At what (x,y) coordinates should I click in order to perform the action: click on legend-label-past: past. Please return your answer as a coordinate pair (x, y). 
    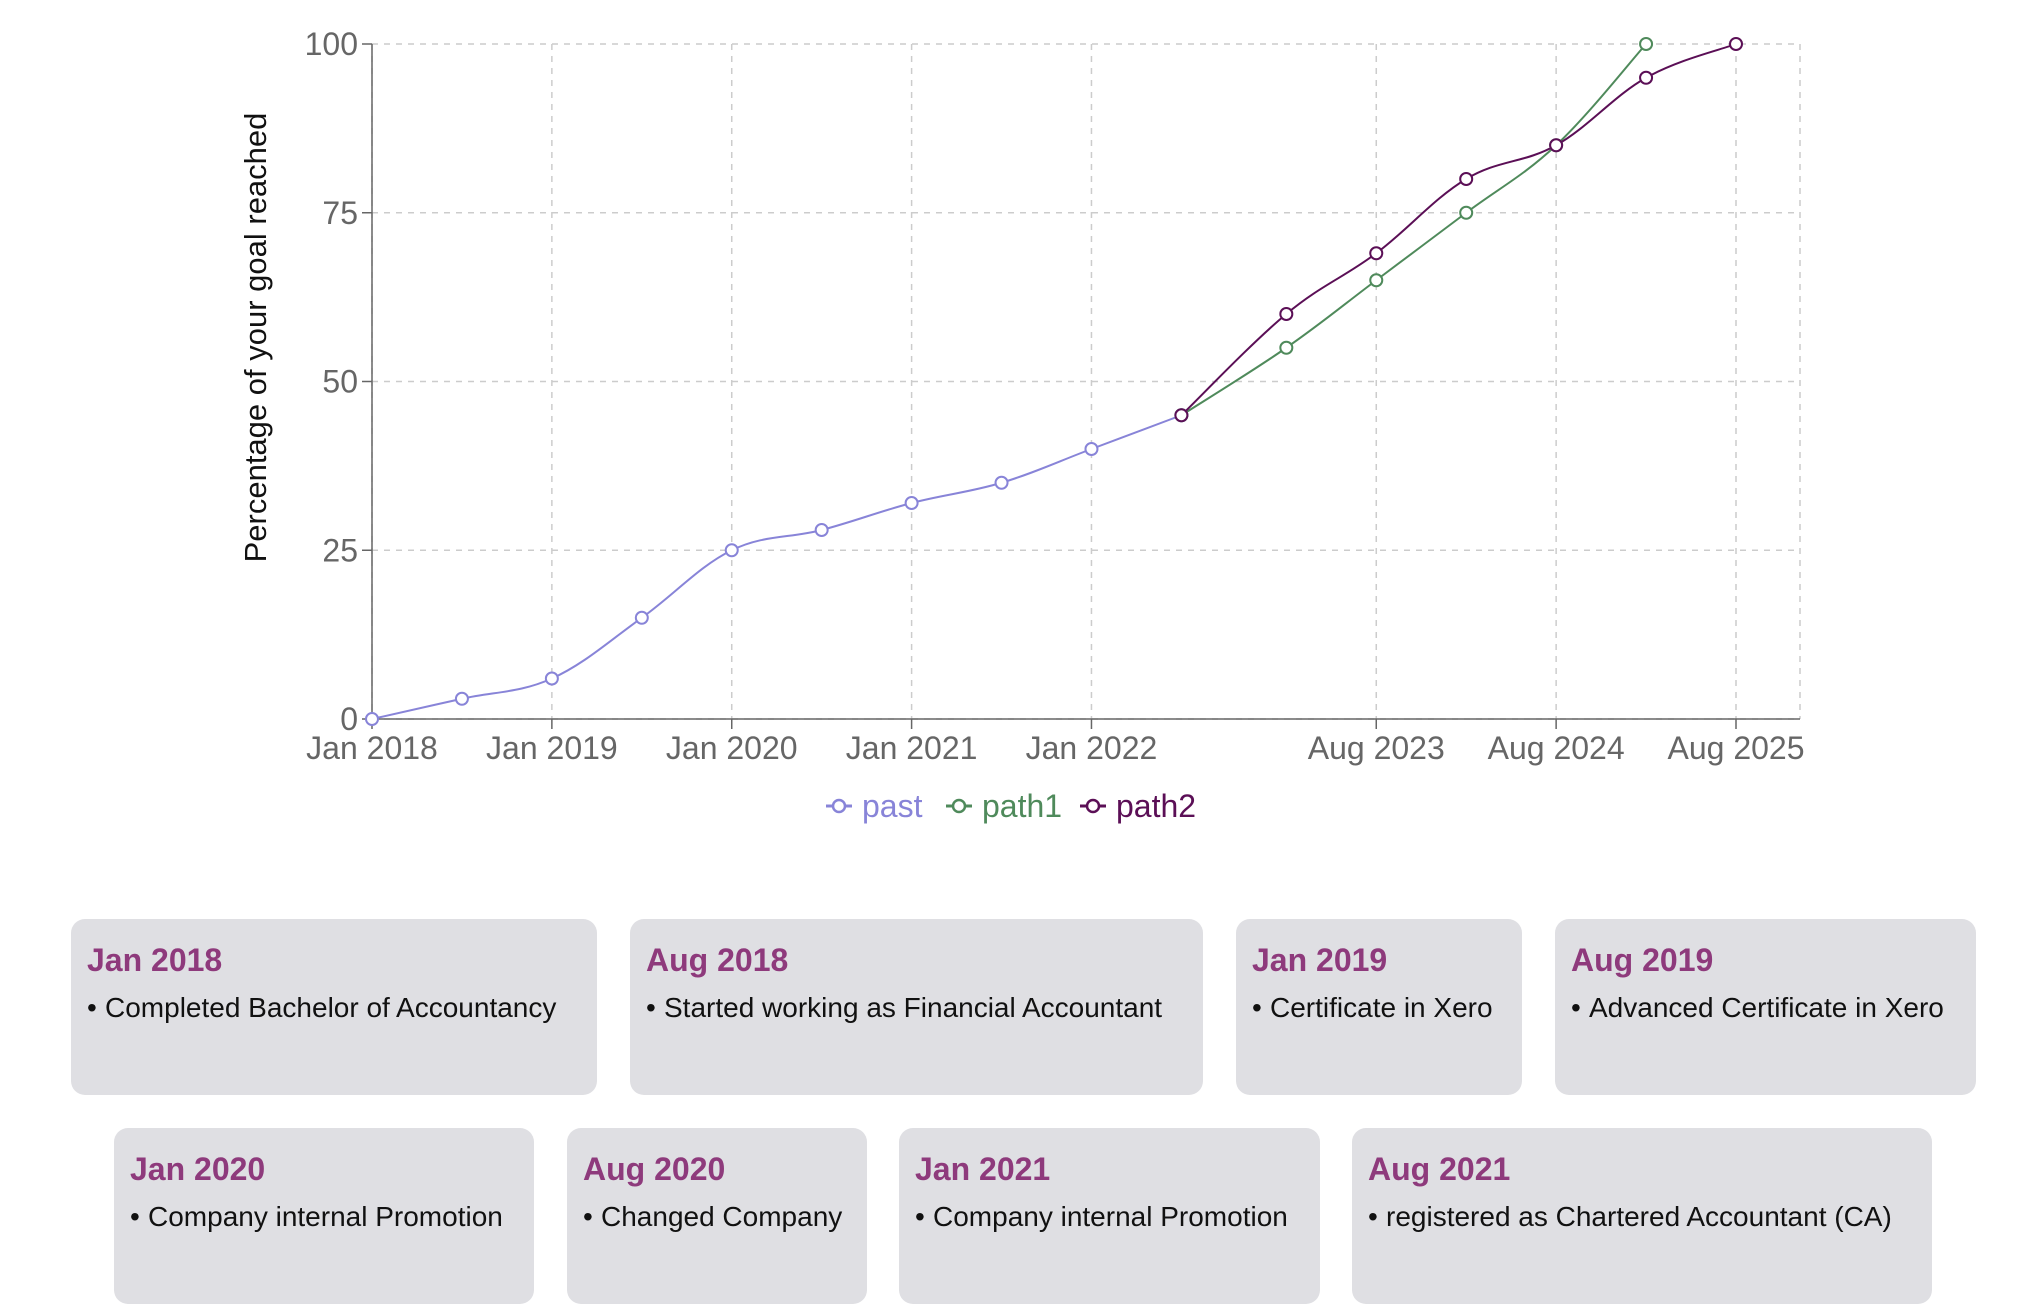
    Looking at the image, I should click on (892, 806).